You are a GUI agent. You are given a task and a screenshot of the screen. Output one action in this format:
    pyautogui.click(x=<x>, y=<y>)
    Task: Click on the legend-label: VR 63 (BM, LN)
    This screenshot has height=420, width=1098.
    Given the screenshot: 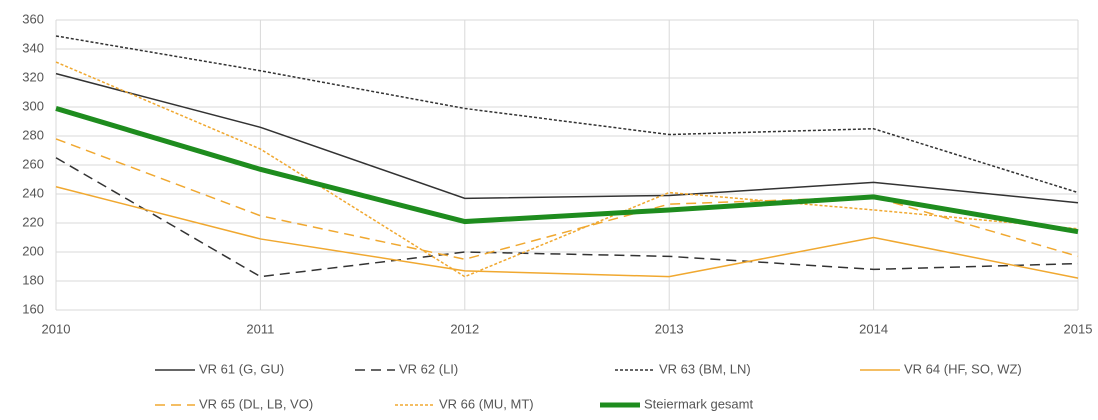 What is the action you would take?
    pyautogui.click(x=705, y=368)
    